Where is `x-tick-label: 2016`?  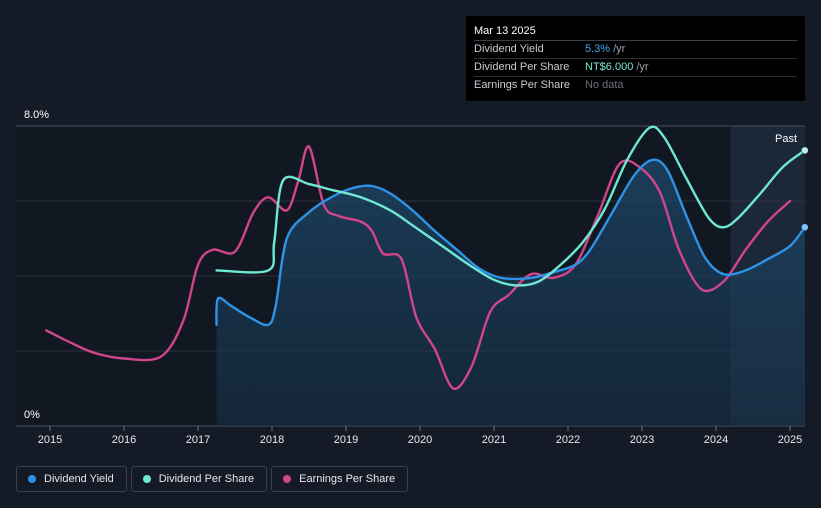 x-tick-label: 2016 is located at coordinates (124, 440).